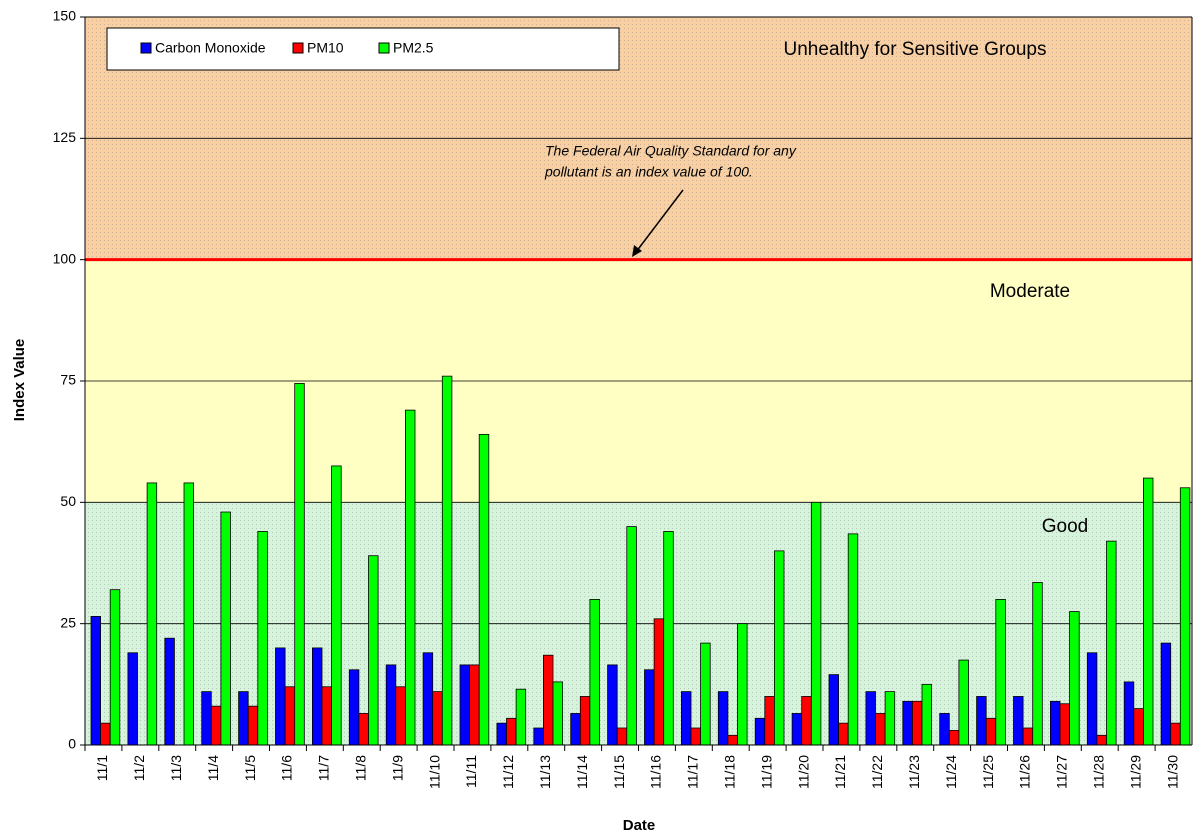 The image size is (1193, 837). I want to click on legend-label: PM10, so click(325, 48).